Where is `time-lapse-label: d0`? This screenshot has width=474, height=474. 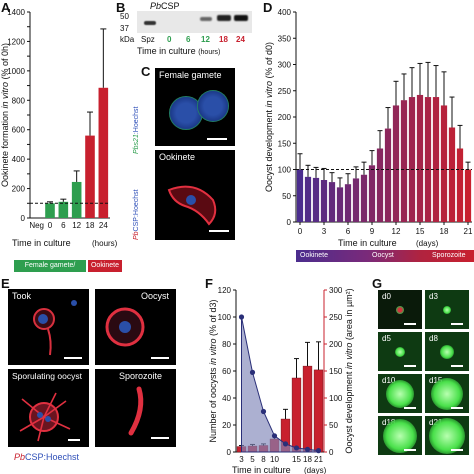 time-lapse-label: d0 is located at coordinates (386, 296).